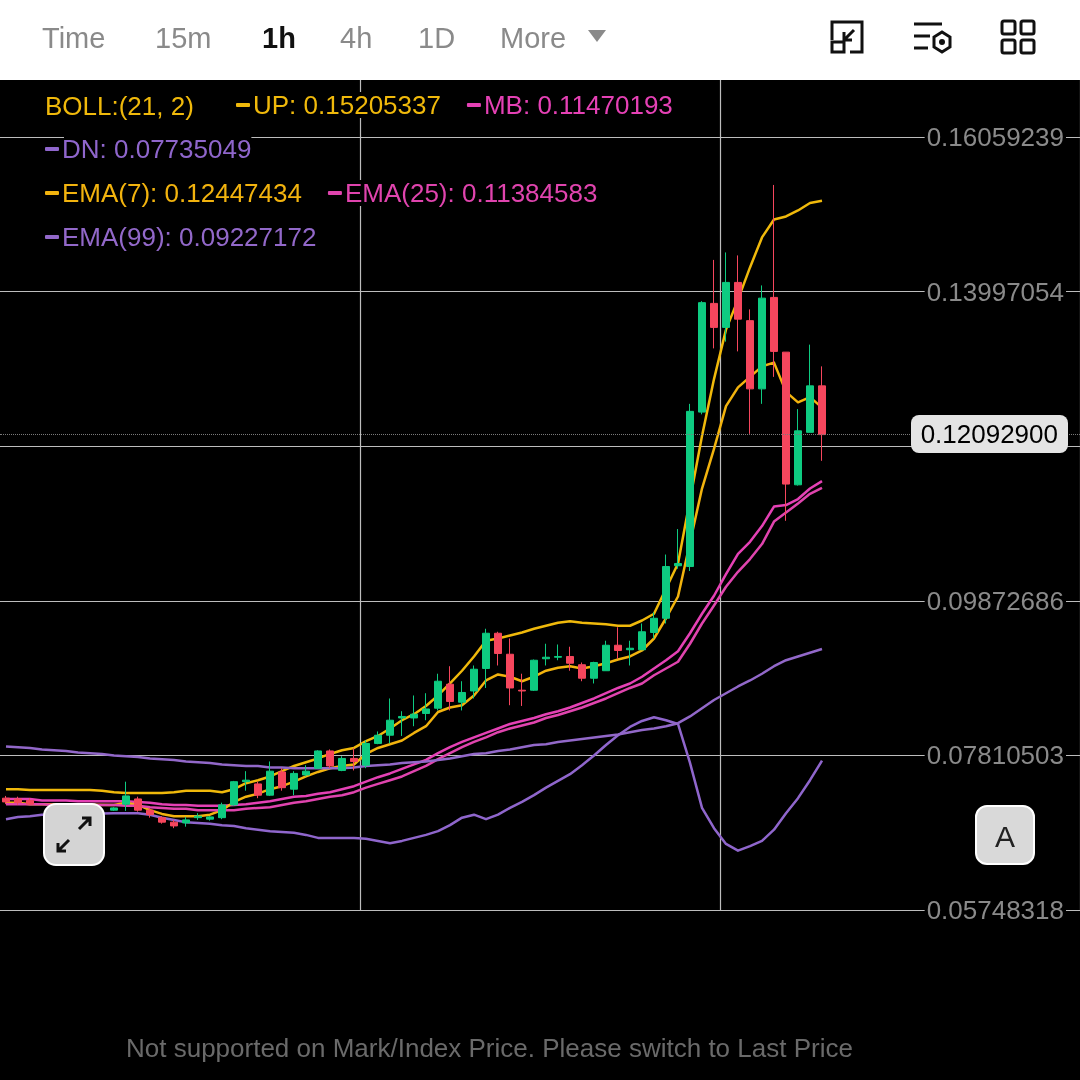  What do you see at coordinates (995, 755) in the screenshot?
I see `y-tick-label: 0.07810503` at bounding box center [995, 755].